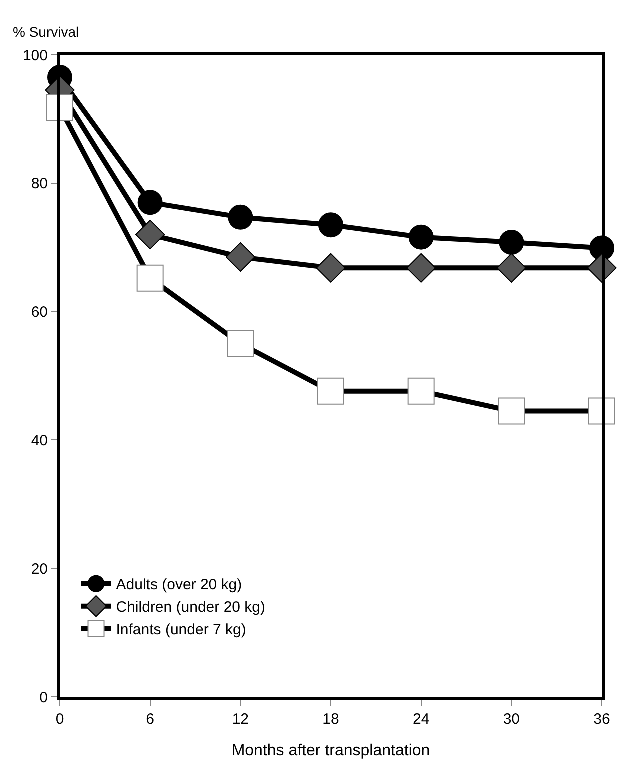  Describe the element at coordinates (39, 569) in the screenshot. I see `y-tick-label: 20` at that location.